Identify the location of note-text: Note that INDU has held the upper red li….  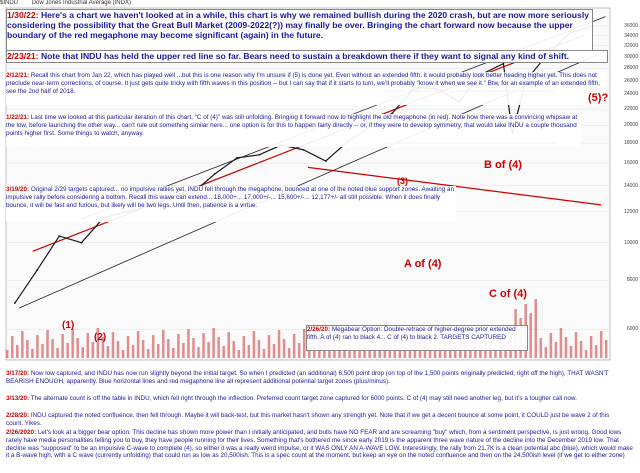
(305, 56).